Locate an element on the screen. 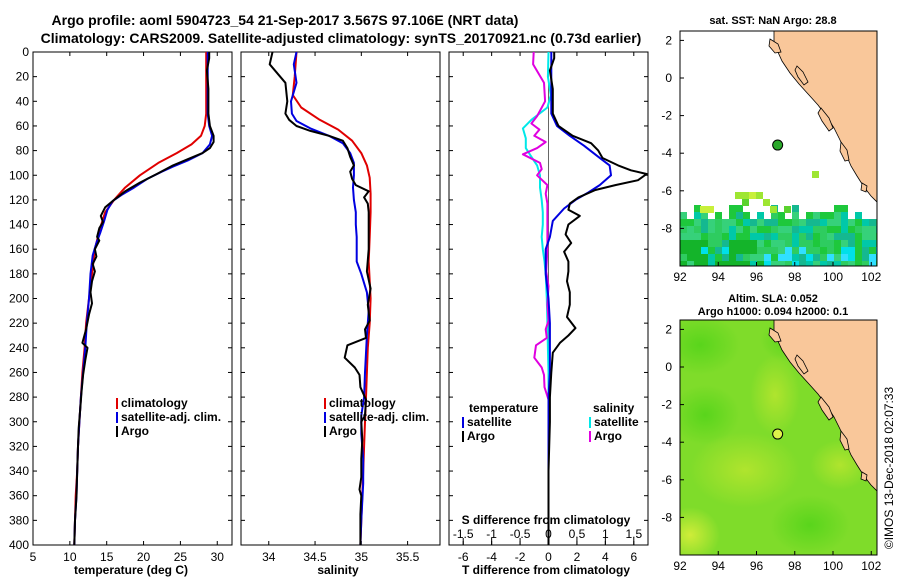 This screenshot has width=900, height=580. y-tick-label: 340 is located at coordinates (19, 471).